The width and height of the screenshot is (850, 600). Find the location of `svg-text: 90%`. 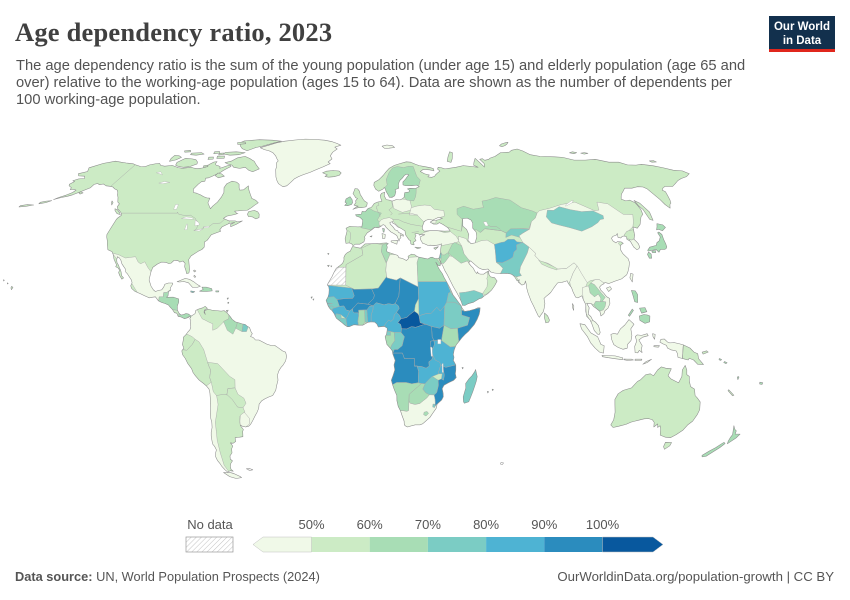

svg-text: 90% is located at coordinates (544, 524).